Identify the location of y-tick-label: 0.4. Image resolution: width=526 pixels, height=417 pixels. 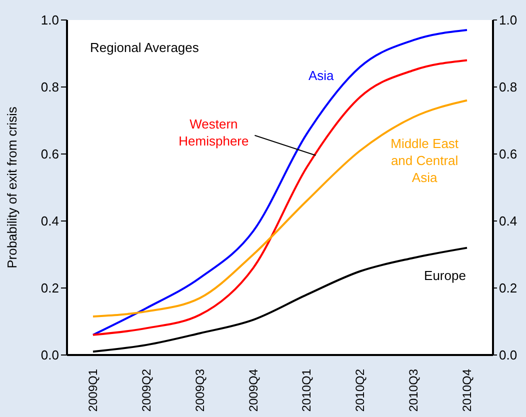
(49, 221).